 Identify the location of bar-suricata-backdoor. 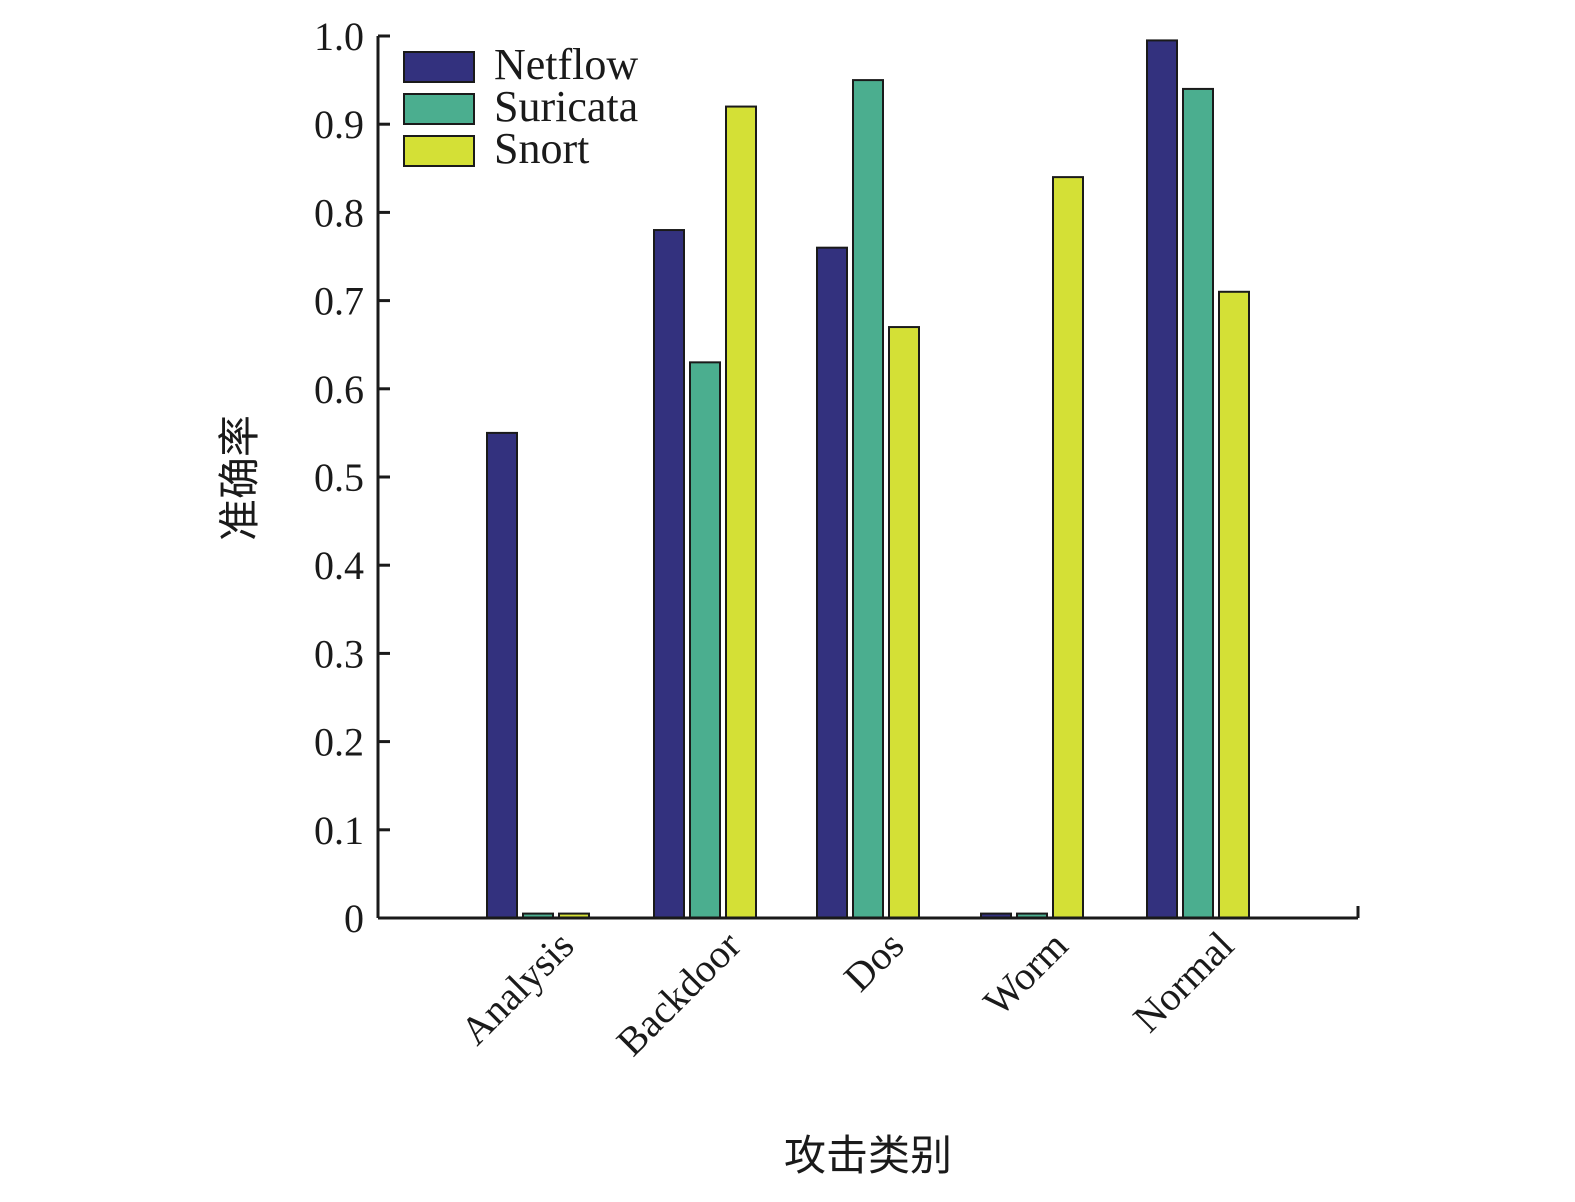
(705, 640).